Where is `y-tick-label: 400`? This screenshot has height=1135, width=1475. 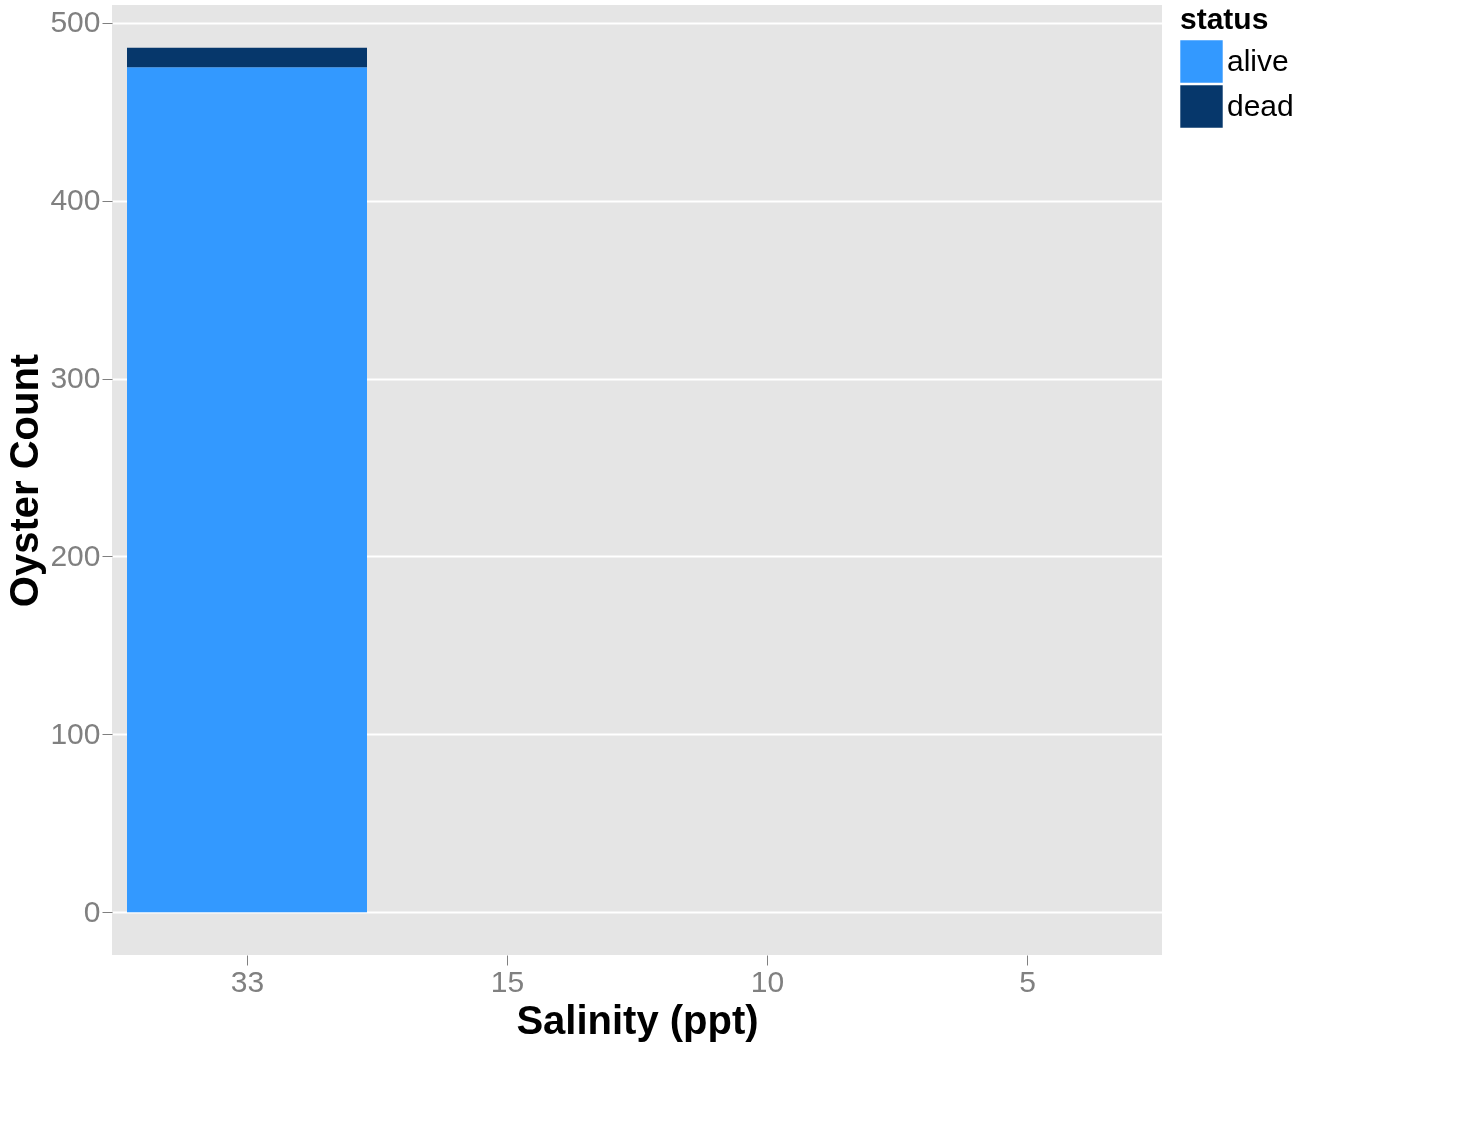
y-tick-label: 400 is located at coordinates (75, 200).